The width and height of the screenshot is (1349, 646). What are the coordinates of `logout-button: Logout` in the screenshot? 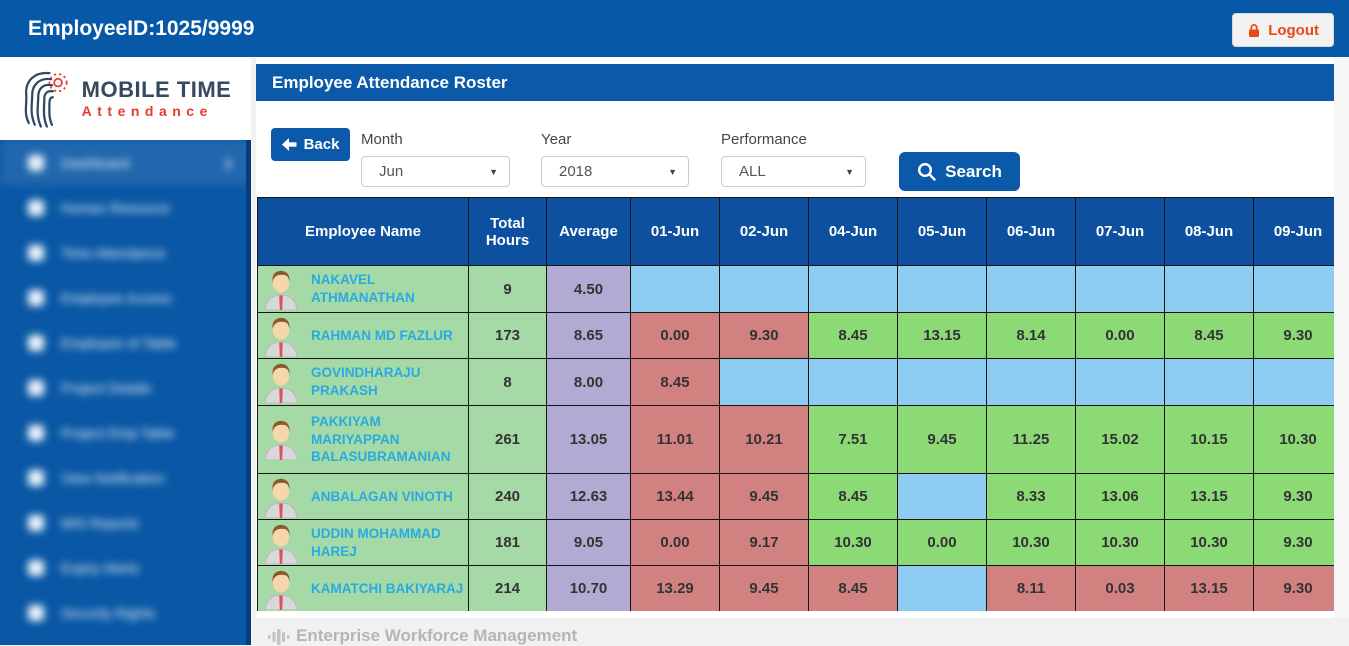 It's located at (1283, 30).